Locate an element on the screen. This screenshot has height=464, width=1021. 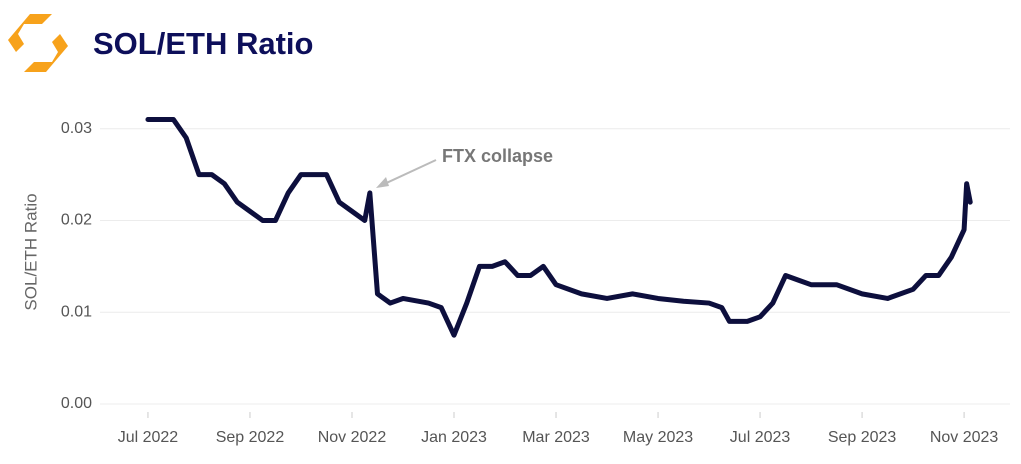
logo is located at coordinates (38, 43).